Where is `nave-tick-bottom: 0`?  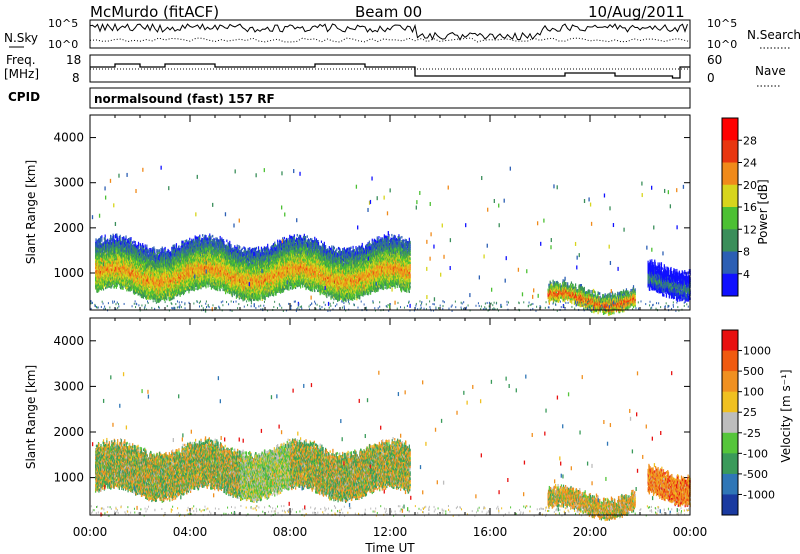 nave-tick-bottom: 0 is located at coordinates (711, 78).